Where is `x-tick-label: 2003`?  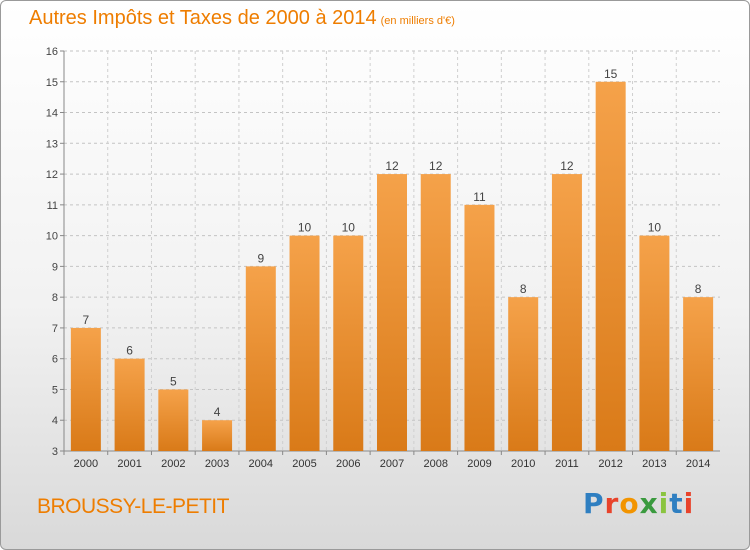
x-tick-label: 2003 is located at coordinates (217, 464).